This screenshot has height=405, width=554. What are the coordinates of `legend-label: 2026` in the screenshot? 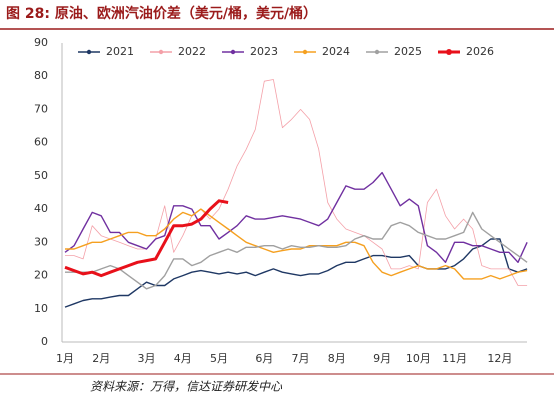 It's located at (480, 51).